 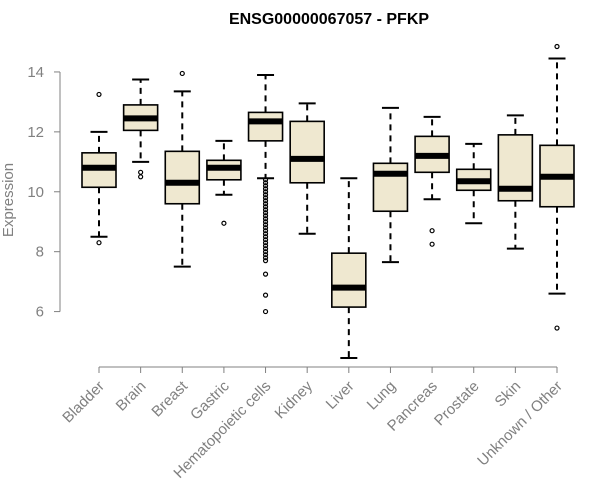 I want to click on box-lung, so click(x=390, y=185).